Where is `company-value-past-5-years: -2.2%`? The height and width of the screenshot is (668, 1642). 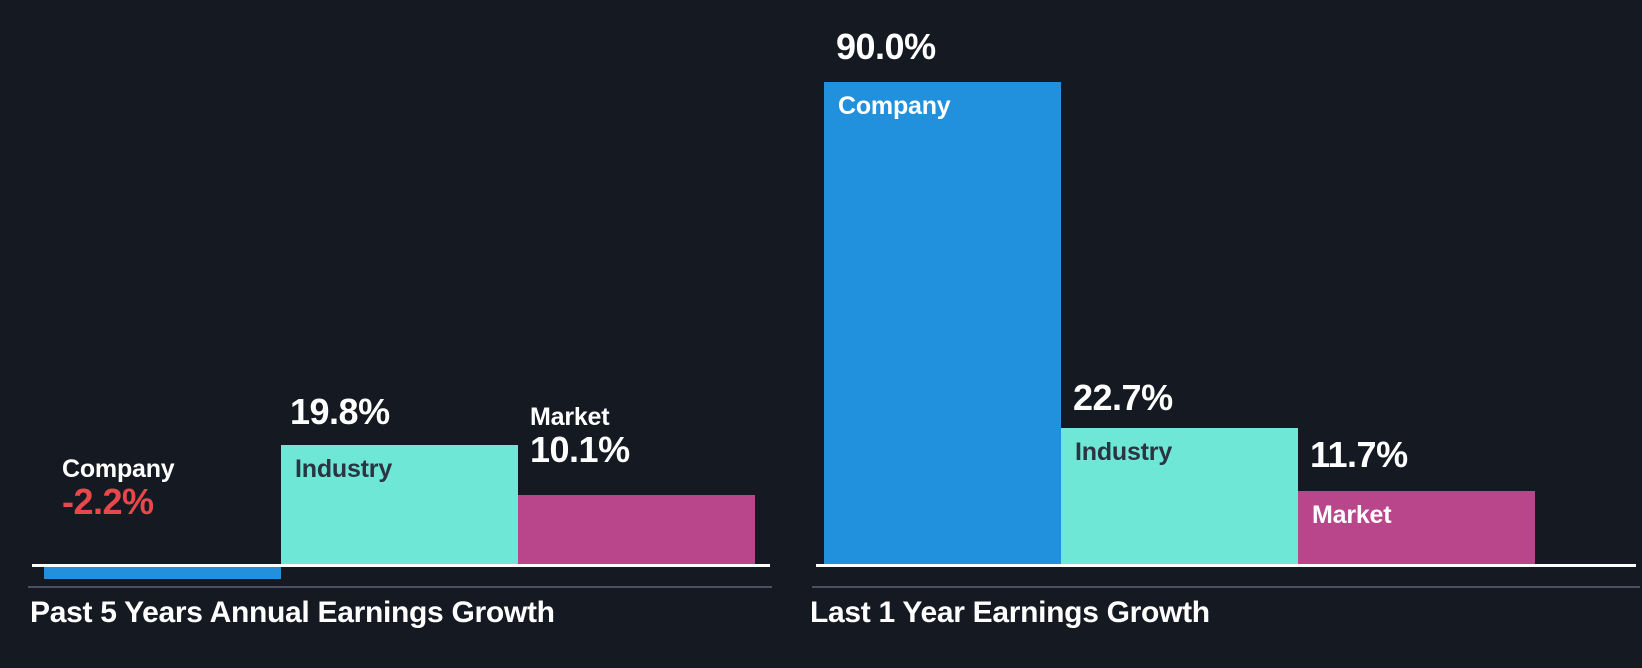
company-value-past-5-years: -2.2% is located at coordinates (108, 501).